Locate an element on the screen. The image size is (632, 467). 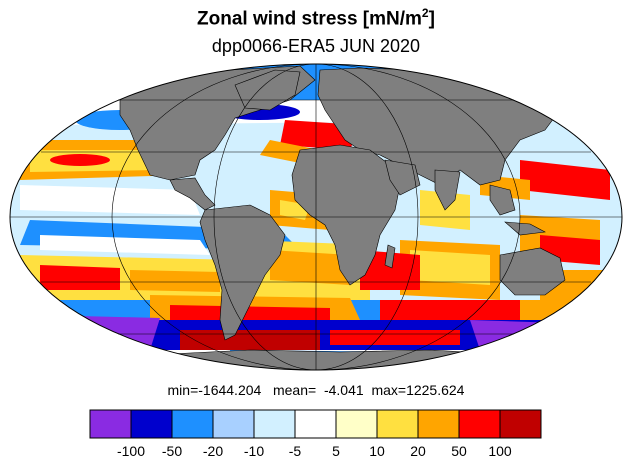
colorbar-label: 20 is located at coordinates (418, 451).